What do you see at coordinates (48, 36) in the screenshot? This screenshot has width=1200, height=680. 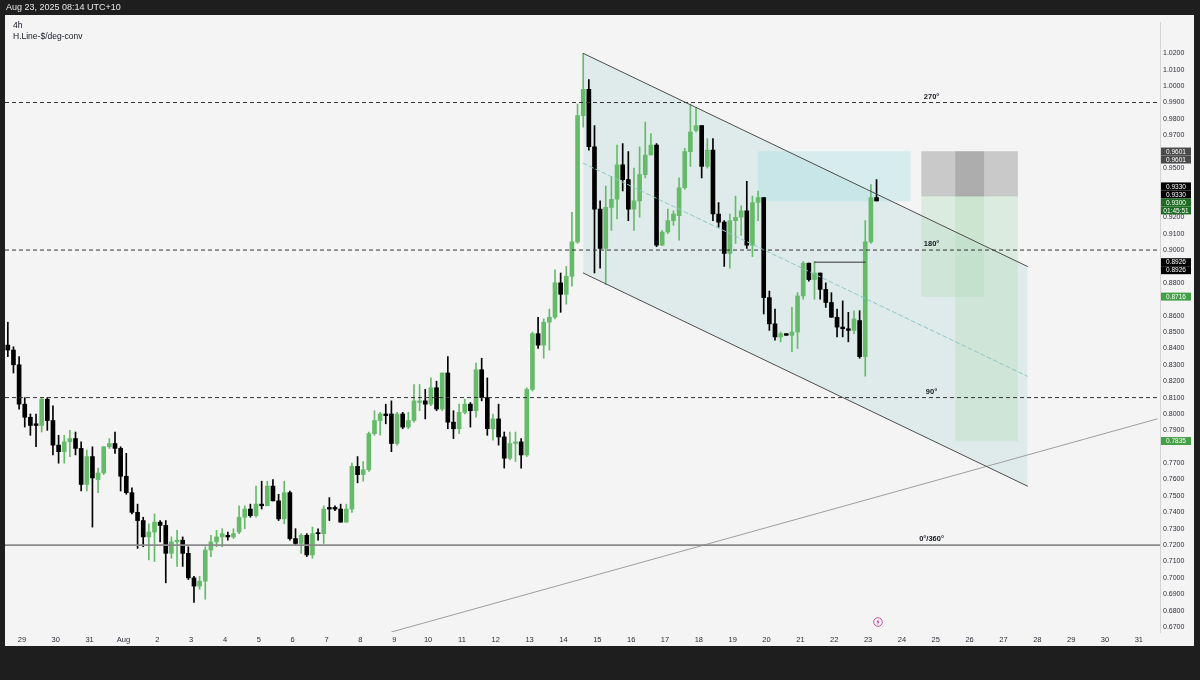 I see `text: H.Line-$/deg-conv` at bounding box center [48, 36].